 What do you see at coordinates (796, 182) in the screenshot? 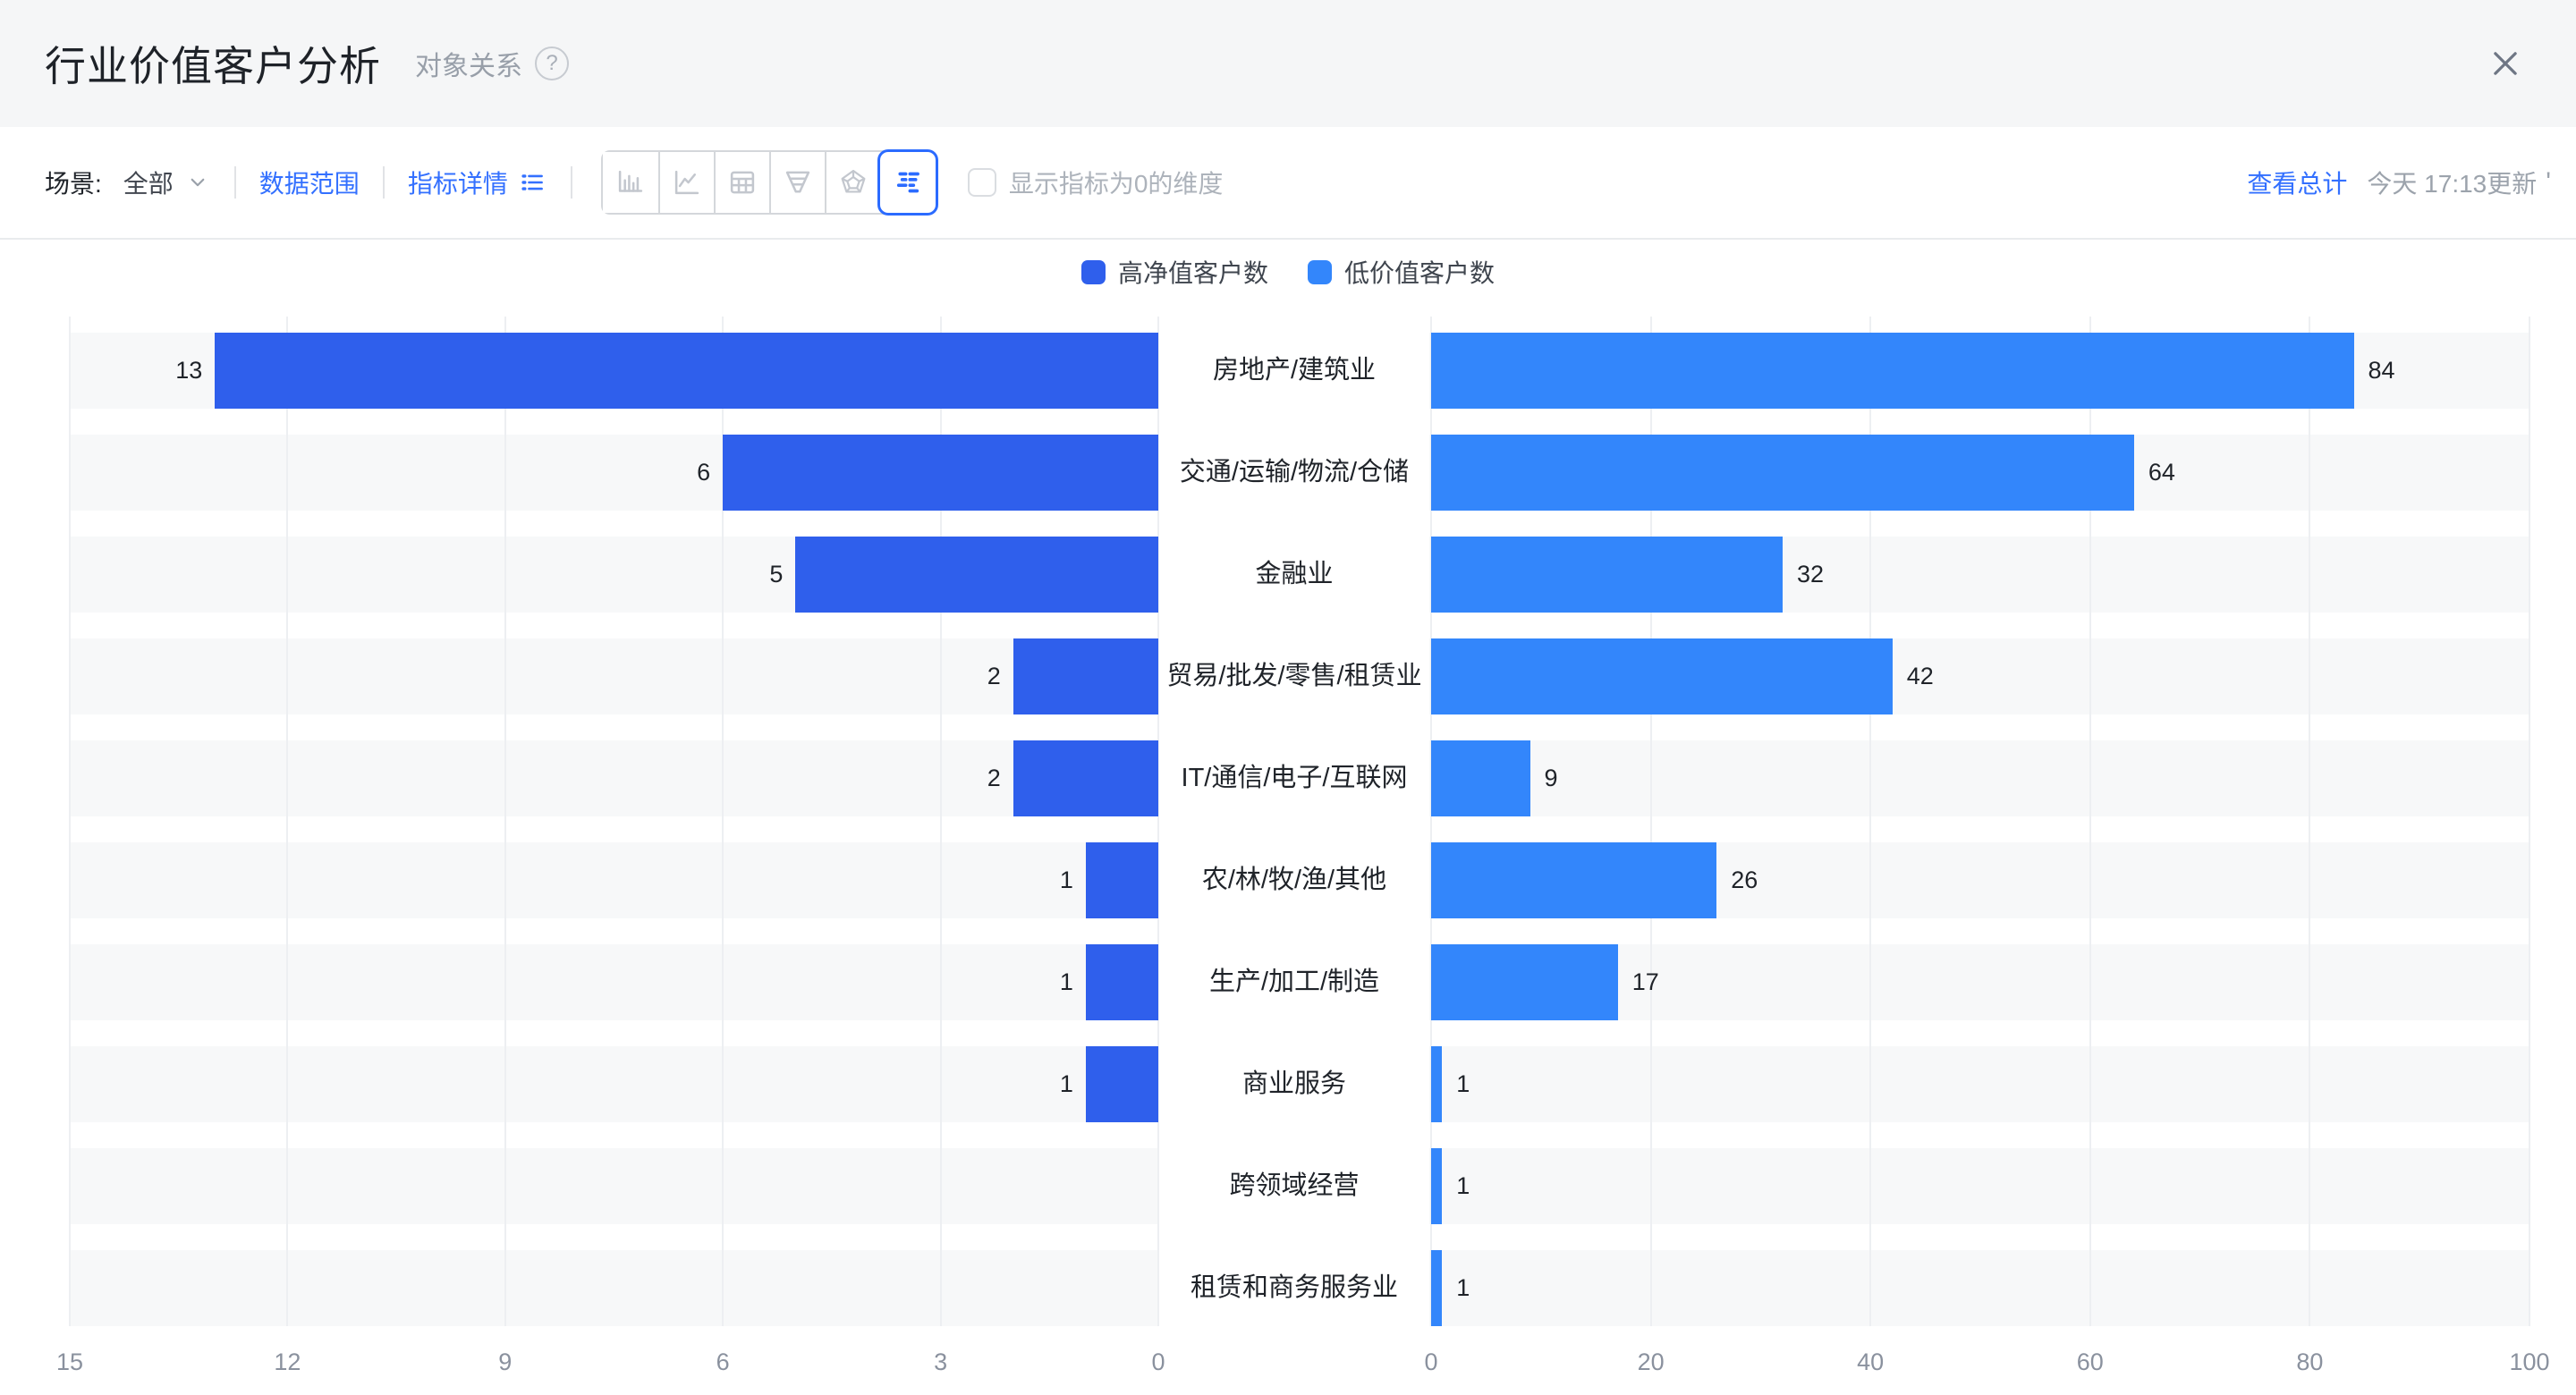
I see `funnel-icon` at bounding box center [796, 182].